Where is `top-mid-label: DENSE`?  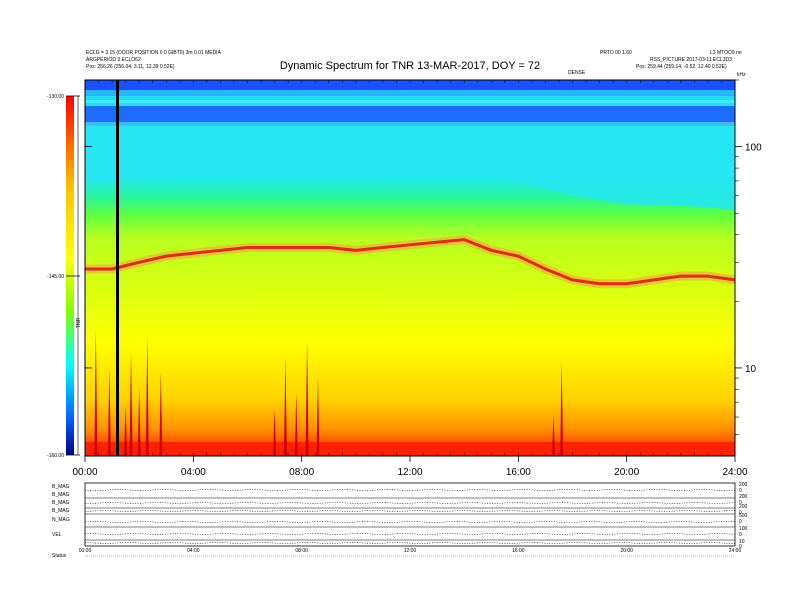 top-mid-label: DENSE is located at coordinates (577, 73).